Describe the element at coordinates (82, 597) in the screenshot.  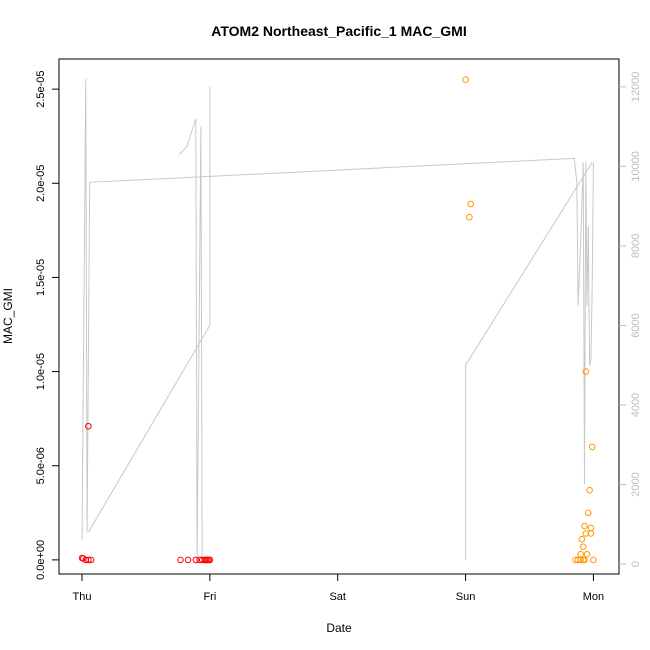
I see `x-tick-label: Thu` at that location.